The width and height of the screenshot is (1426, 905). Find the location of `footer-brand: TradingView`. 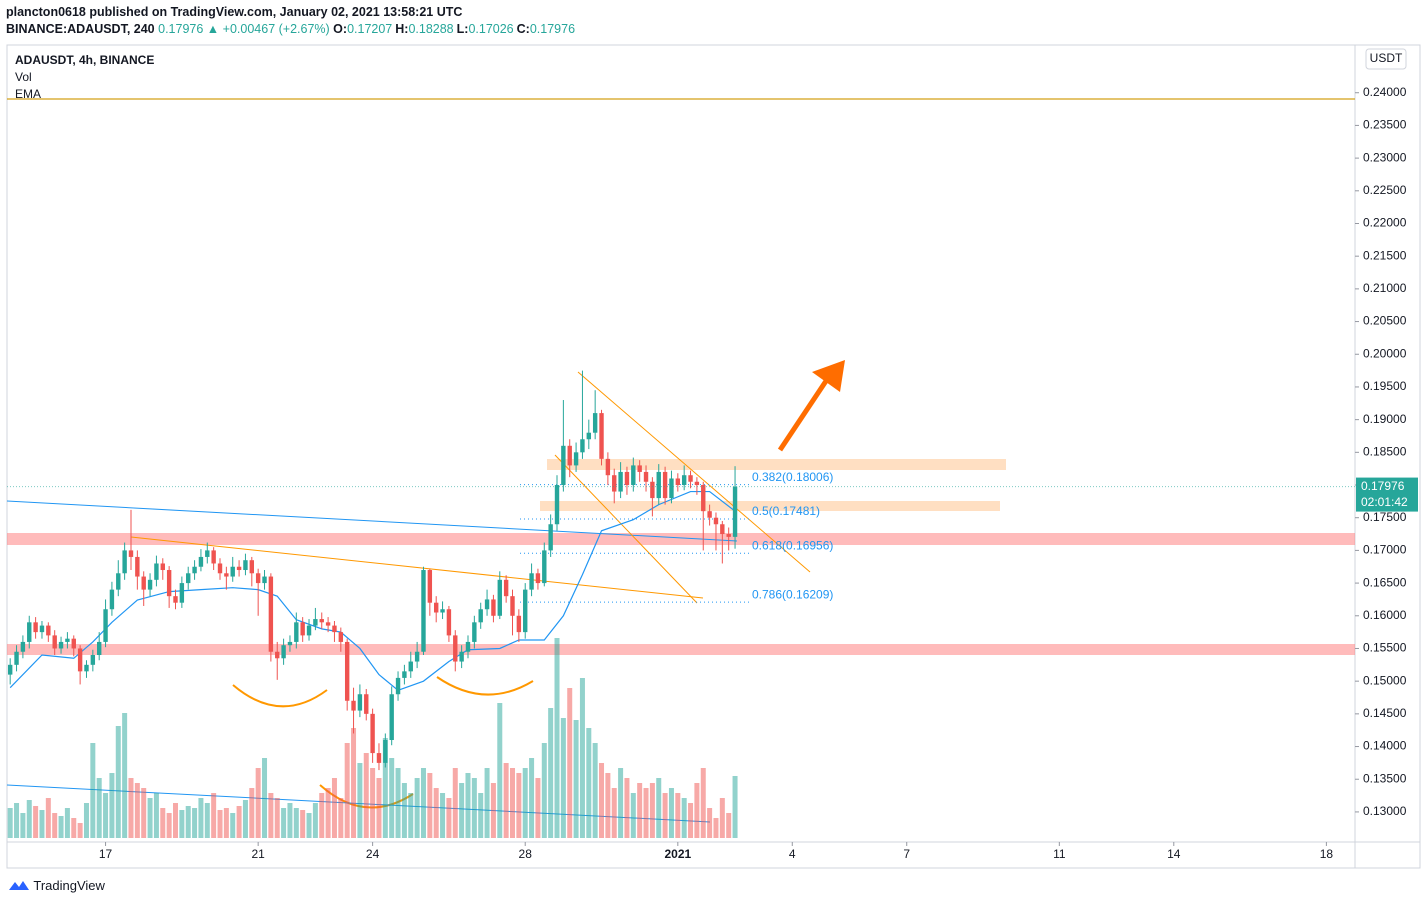

footer-brand: TradingView is located at coordinates (69, 885).